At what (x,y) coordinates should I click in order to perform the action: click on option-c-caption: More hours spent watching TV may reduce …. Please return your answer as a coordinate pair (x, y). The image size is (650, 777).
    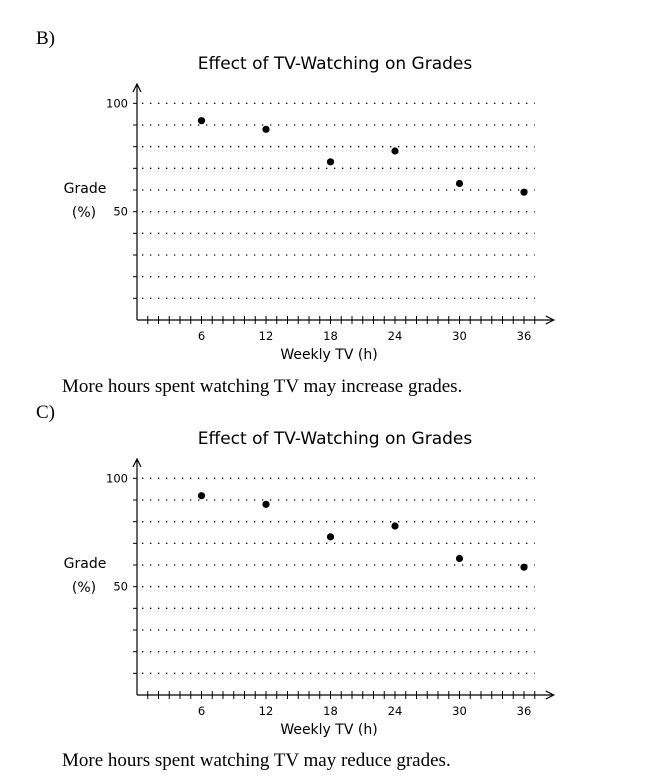
    Looking at the image, I should click on (256, 760).